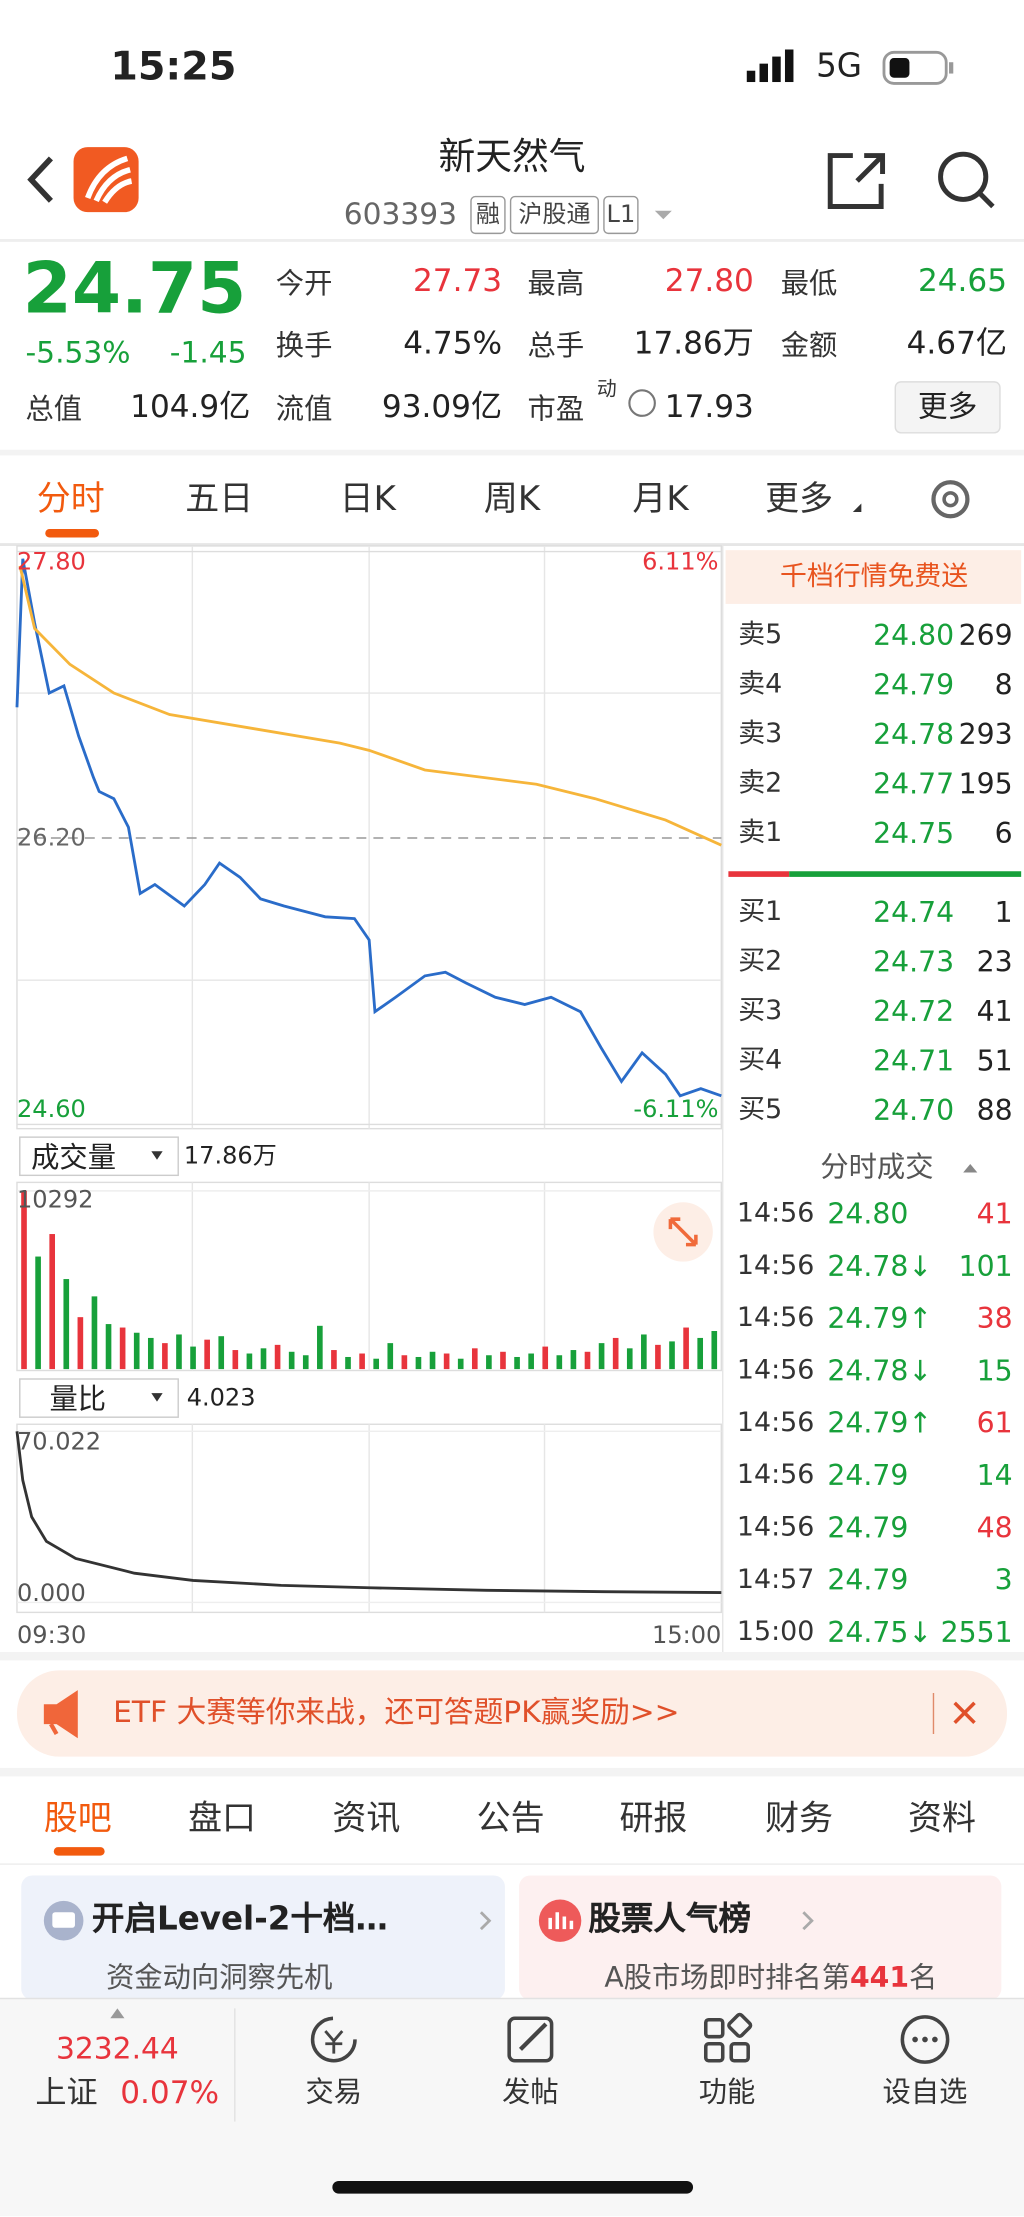  What do you see at coordinates (760, 634) in the screenshot?
I see `book-label: 卖5` at bounding box center [760, 634].